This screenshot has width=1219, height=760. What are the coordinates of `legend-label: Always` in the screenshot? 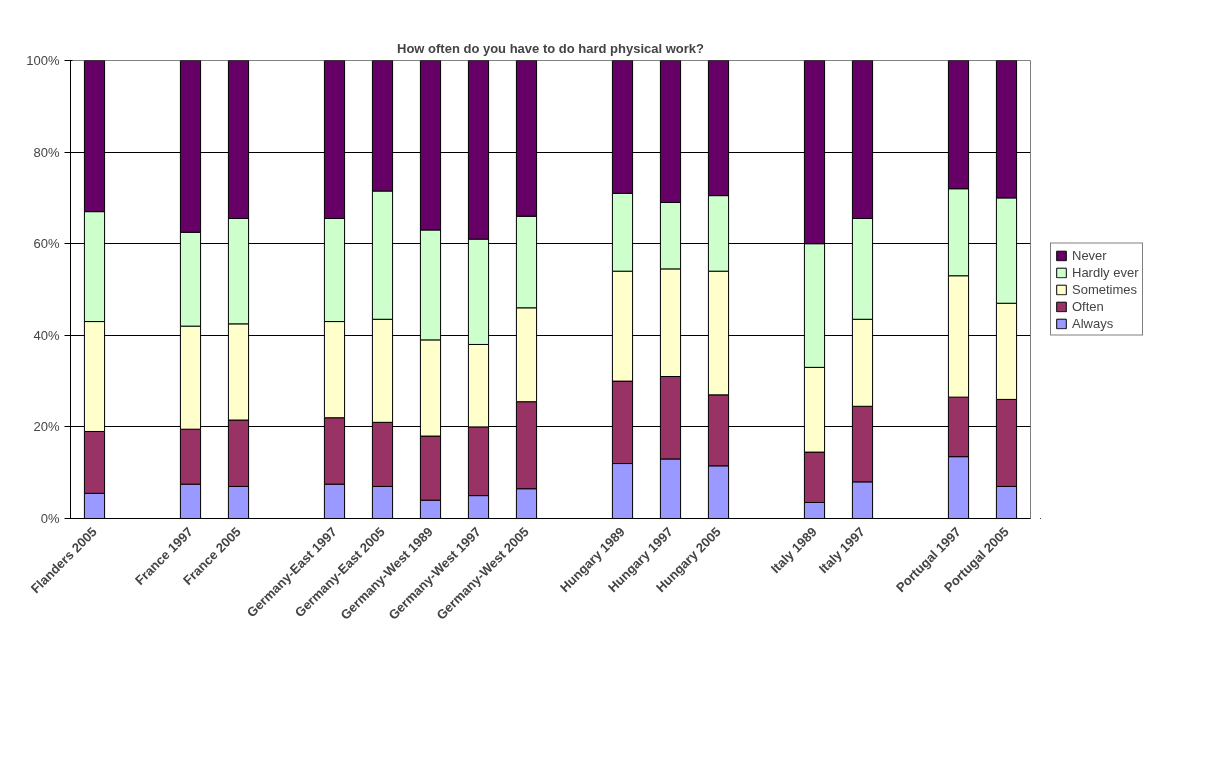 It's located at (1093, 323).